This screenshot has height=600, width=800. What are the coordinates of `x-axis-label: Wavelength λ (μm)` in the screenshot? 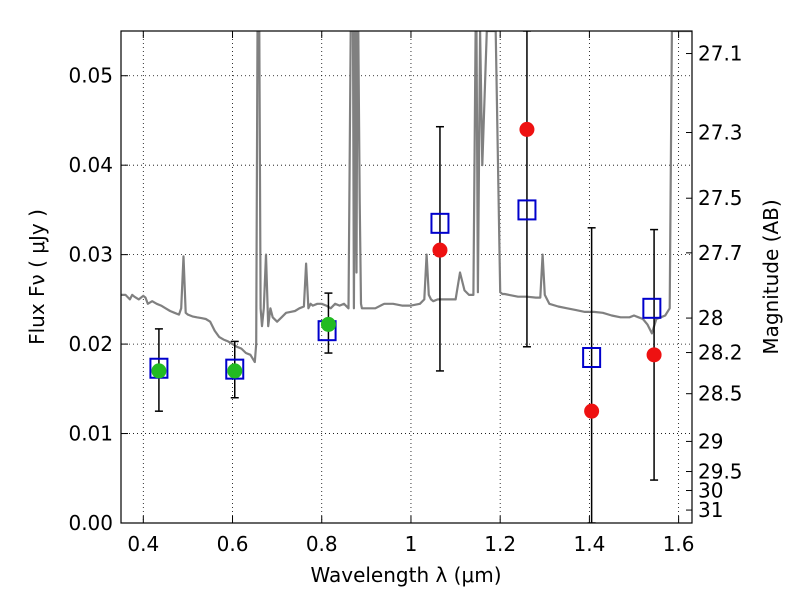 It's located at (405, 575).